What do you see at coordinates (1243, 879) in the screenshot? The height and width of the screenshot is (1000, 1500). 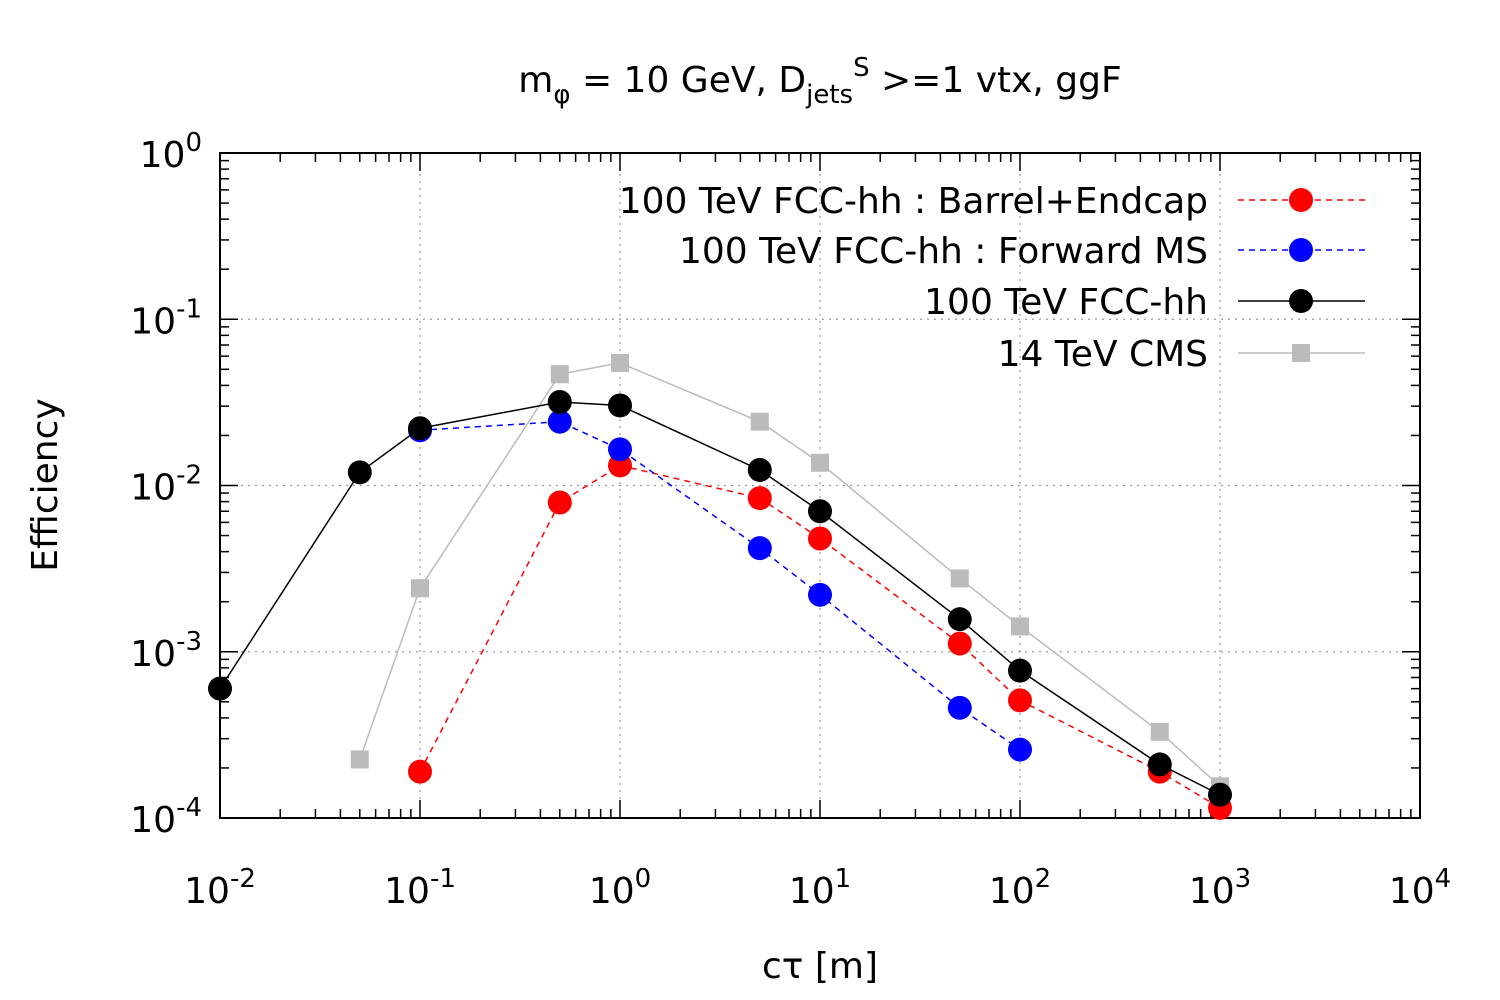 I see `x-tick-label-exponent: 3` at bounding box center [1243, 879].